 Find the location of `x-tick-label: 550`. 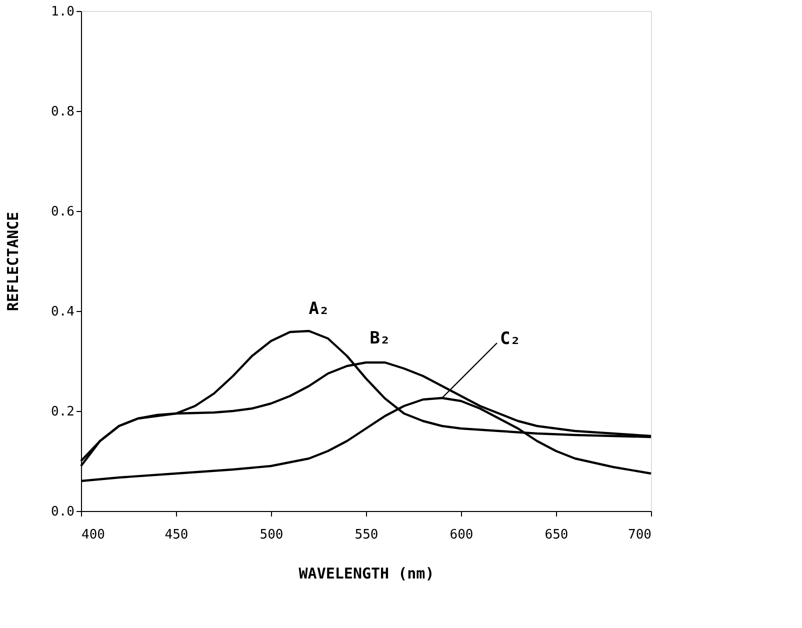

x-tick-label: 550 is located at coordinates (366, 535).